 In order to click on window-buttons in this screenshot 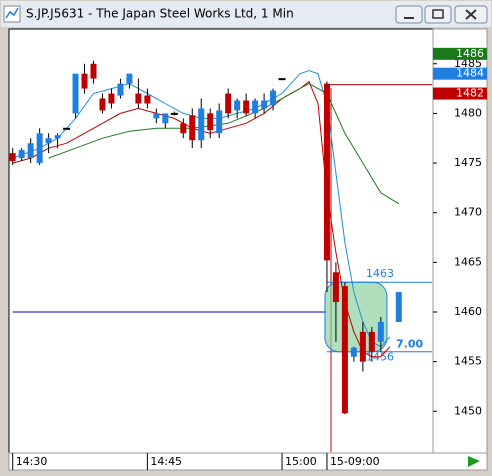, I will do `click(441, 14)`.